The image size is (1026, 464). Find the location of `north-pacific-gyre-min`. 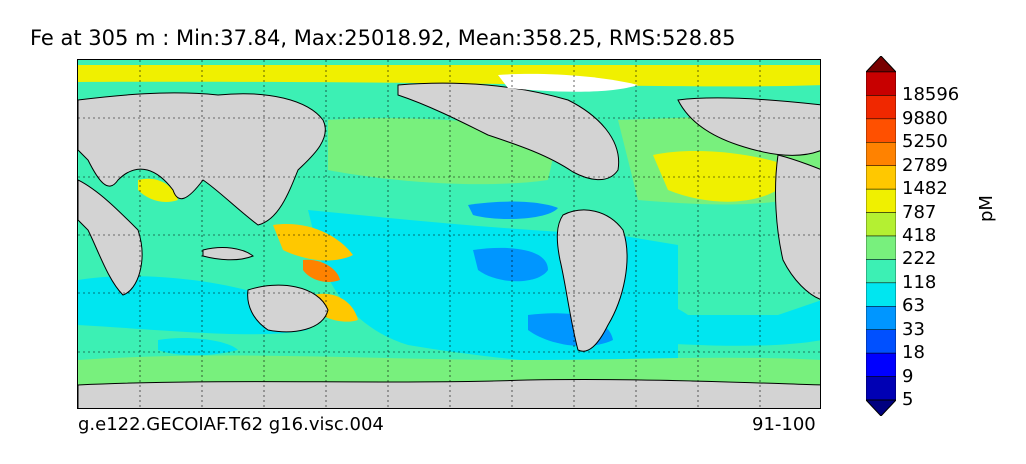

north-pacific-gyre-min is located at coordinates (513, 210).